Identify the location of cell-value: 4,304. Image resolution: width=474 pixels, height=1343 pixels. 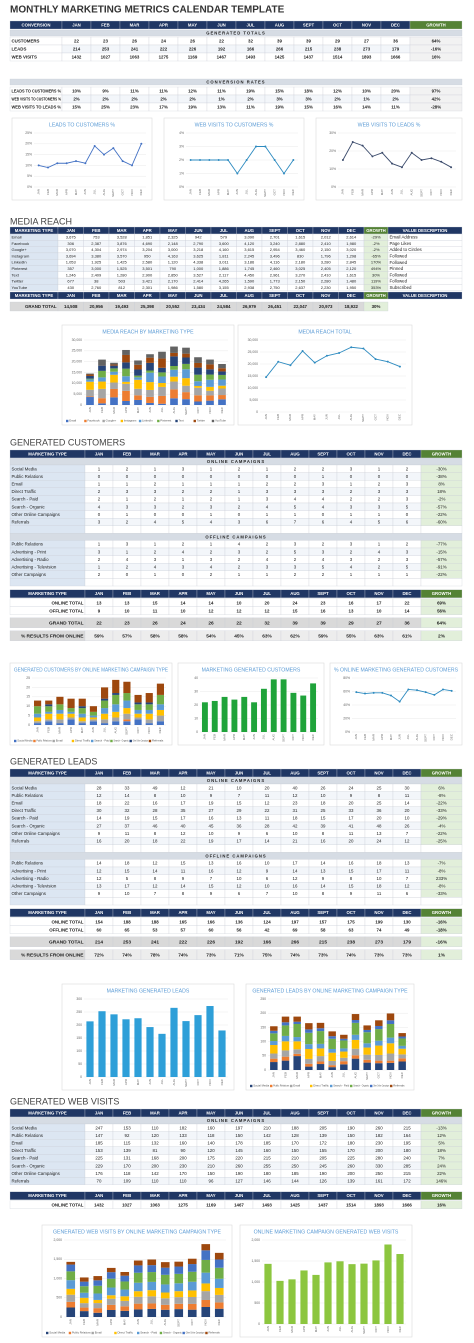
(96, 249).